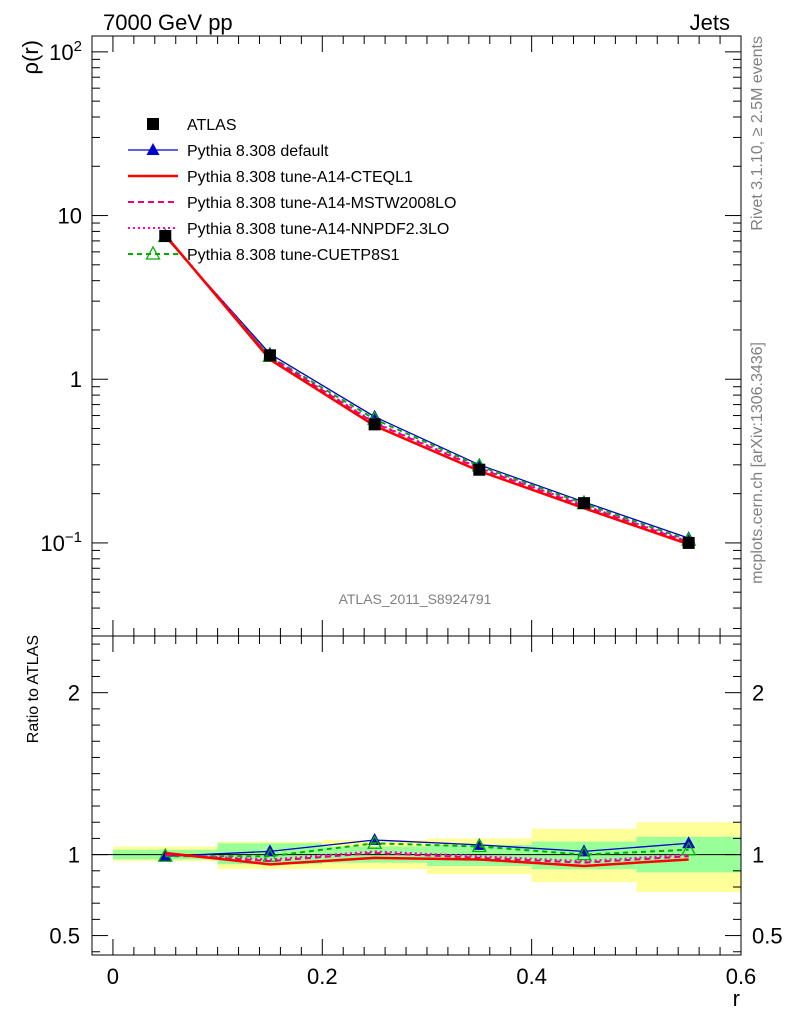 The image size is (786, 1024). I want to click on legend-entry-cuetp8s1: Pythia 8.308 tune-CUETP8S1, so click(264, 254).